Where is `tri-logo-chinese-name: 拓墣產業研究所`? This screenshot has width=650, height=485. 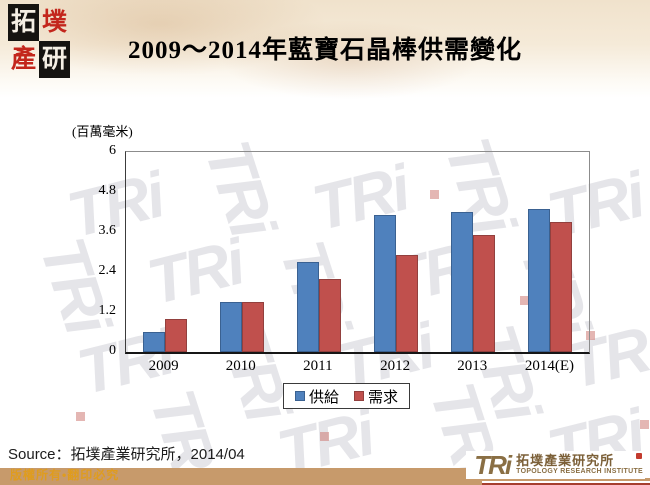 tri-logo-chinese-name: 拓墣產業研究所 is located at coordinates (565, 460).